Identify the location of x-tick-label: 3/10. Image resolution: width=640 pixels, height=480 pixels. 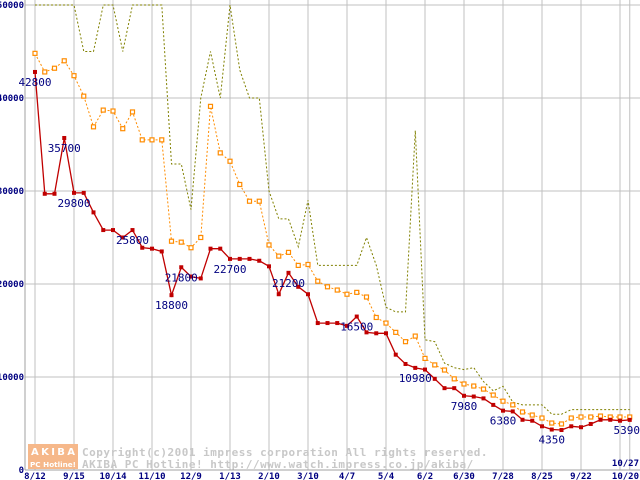
(308, 476).